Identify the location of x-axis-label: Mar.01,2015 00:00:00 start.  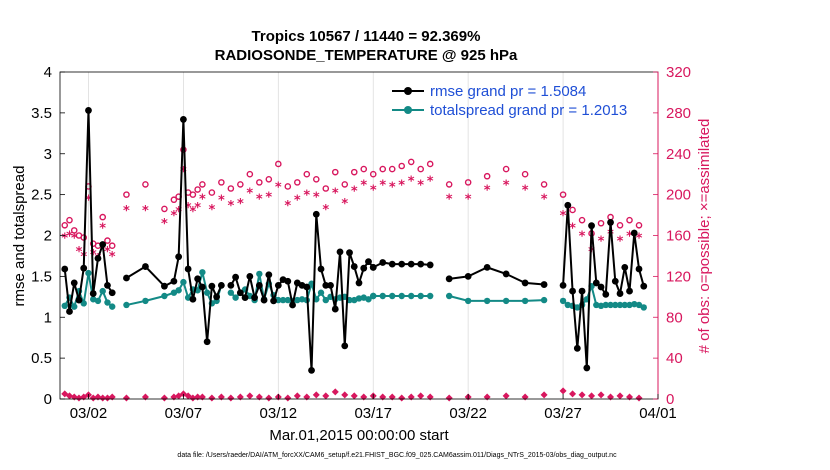
(359, 435).